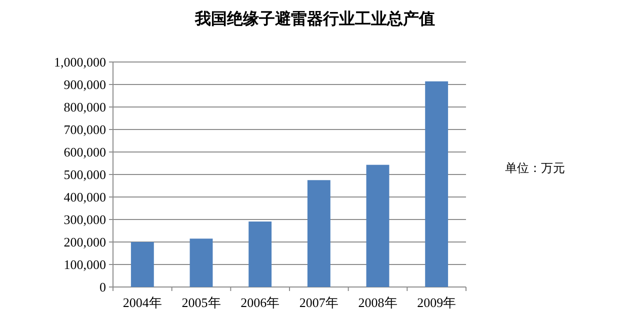 This screenshot has height=332, width=619. Describe the element at coordinates (142, 302) in the screenshot. I see `x-tick-label: 2004年` at that location.